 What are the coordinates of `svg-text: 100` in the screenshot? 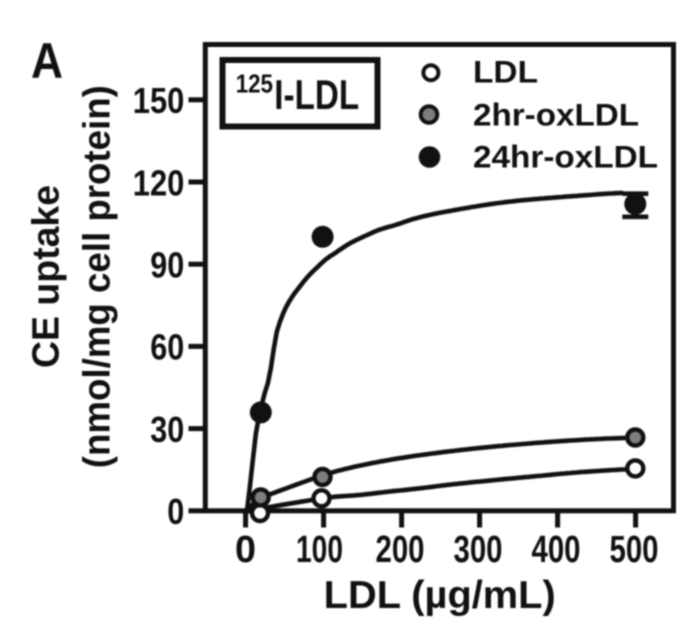 It's located at (319, 550).